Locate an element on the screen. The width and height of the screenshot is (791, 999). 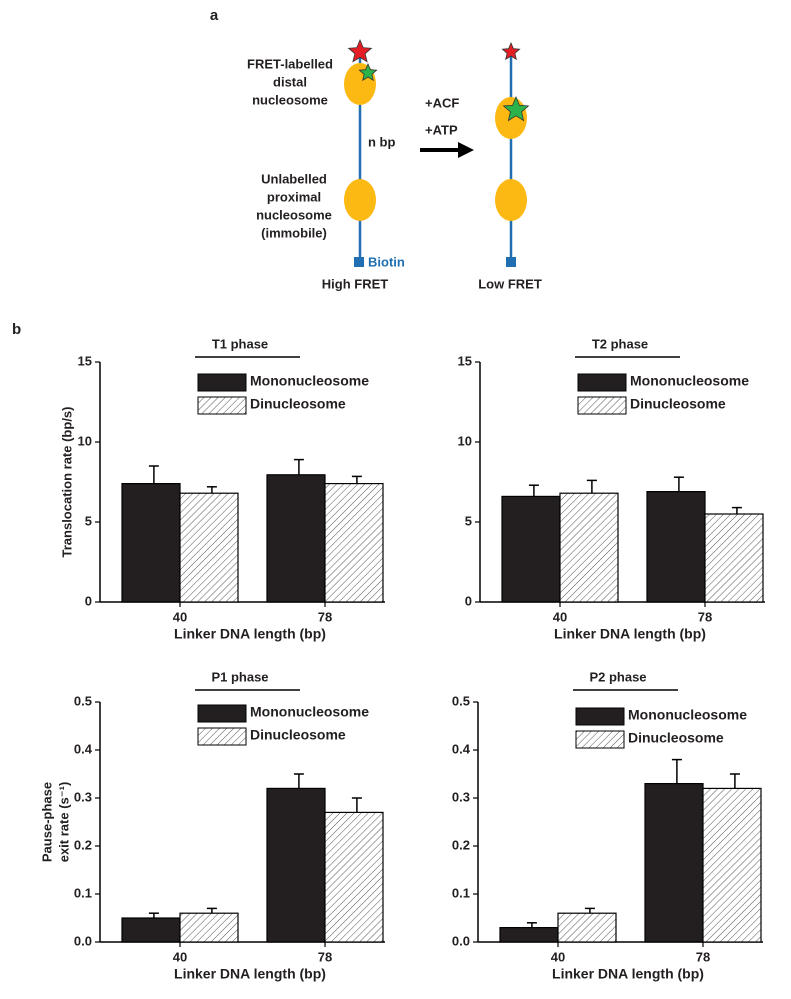
chart-title: P2 phase is located at coordinates (617, 676).